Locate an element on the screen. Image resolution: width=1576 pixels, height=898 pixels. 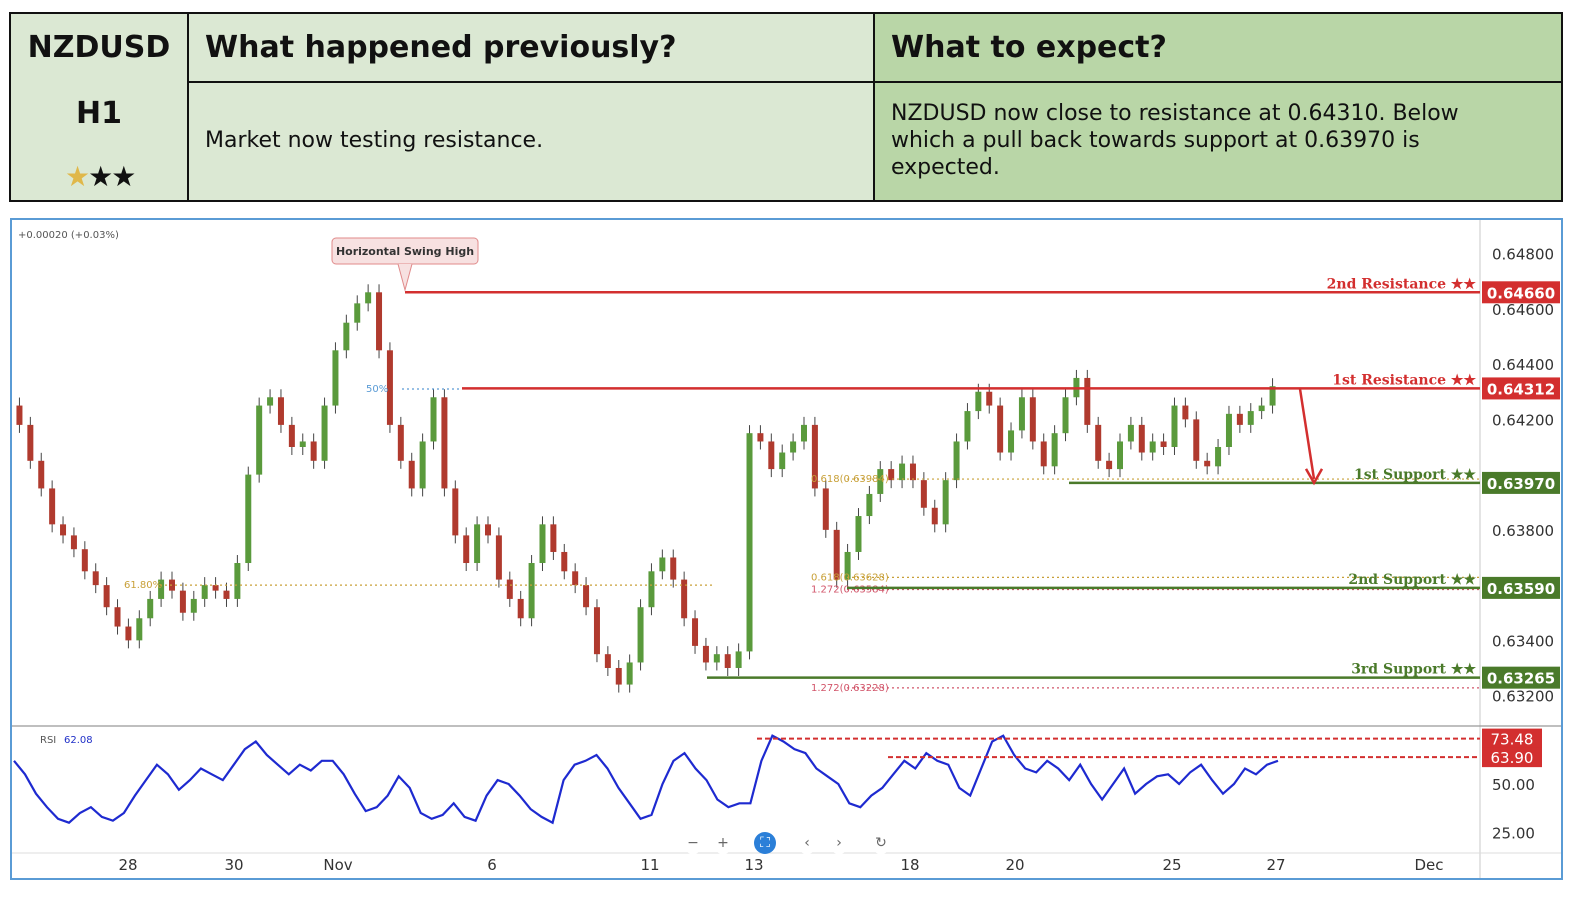
timeframe-label: H1 is located at coordinates (99, 113).